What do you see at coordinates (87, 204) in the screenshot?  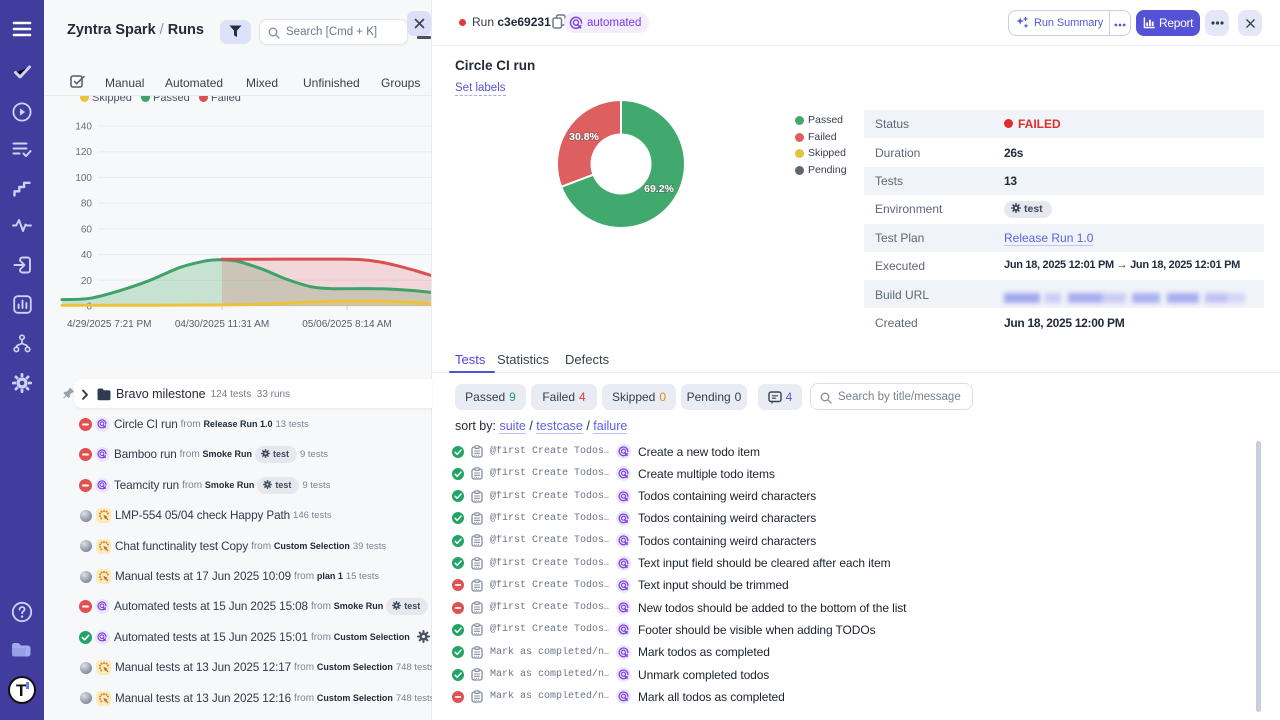 I see `svg-text: 80` at bounding box center [87, 204].